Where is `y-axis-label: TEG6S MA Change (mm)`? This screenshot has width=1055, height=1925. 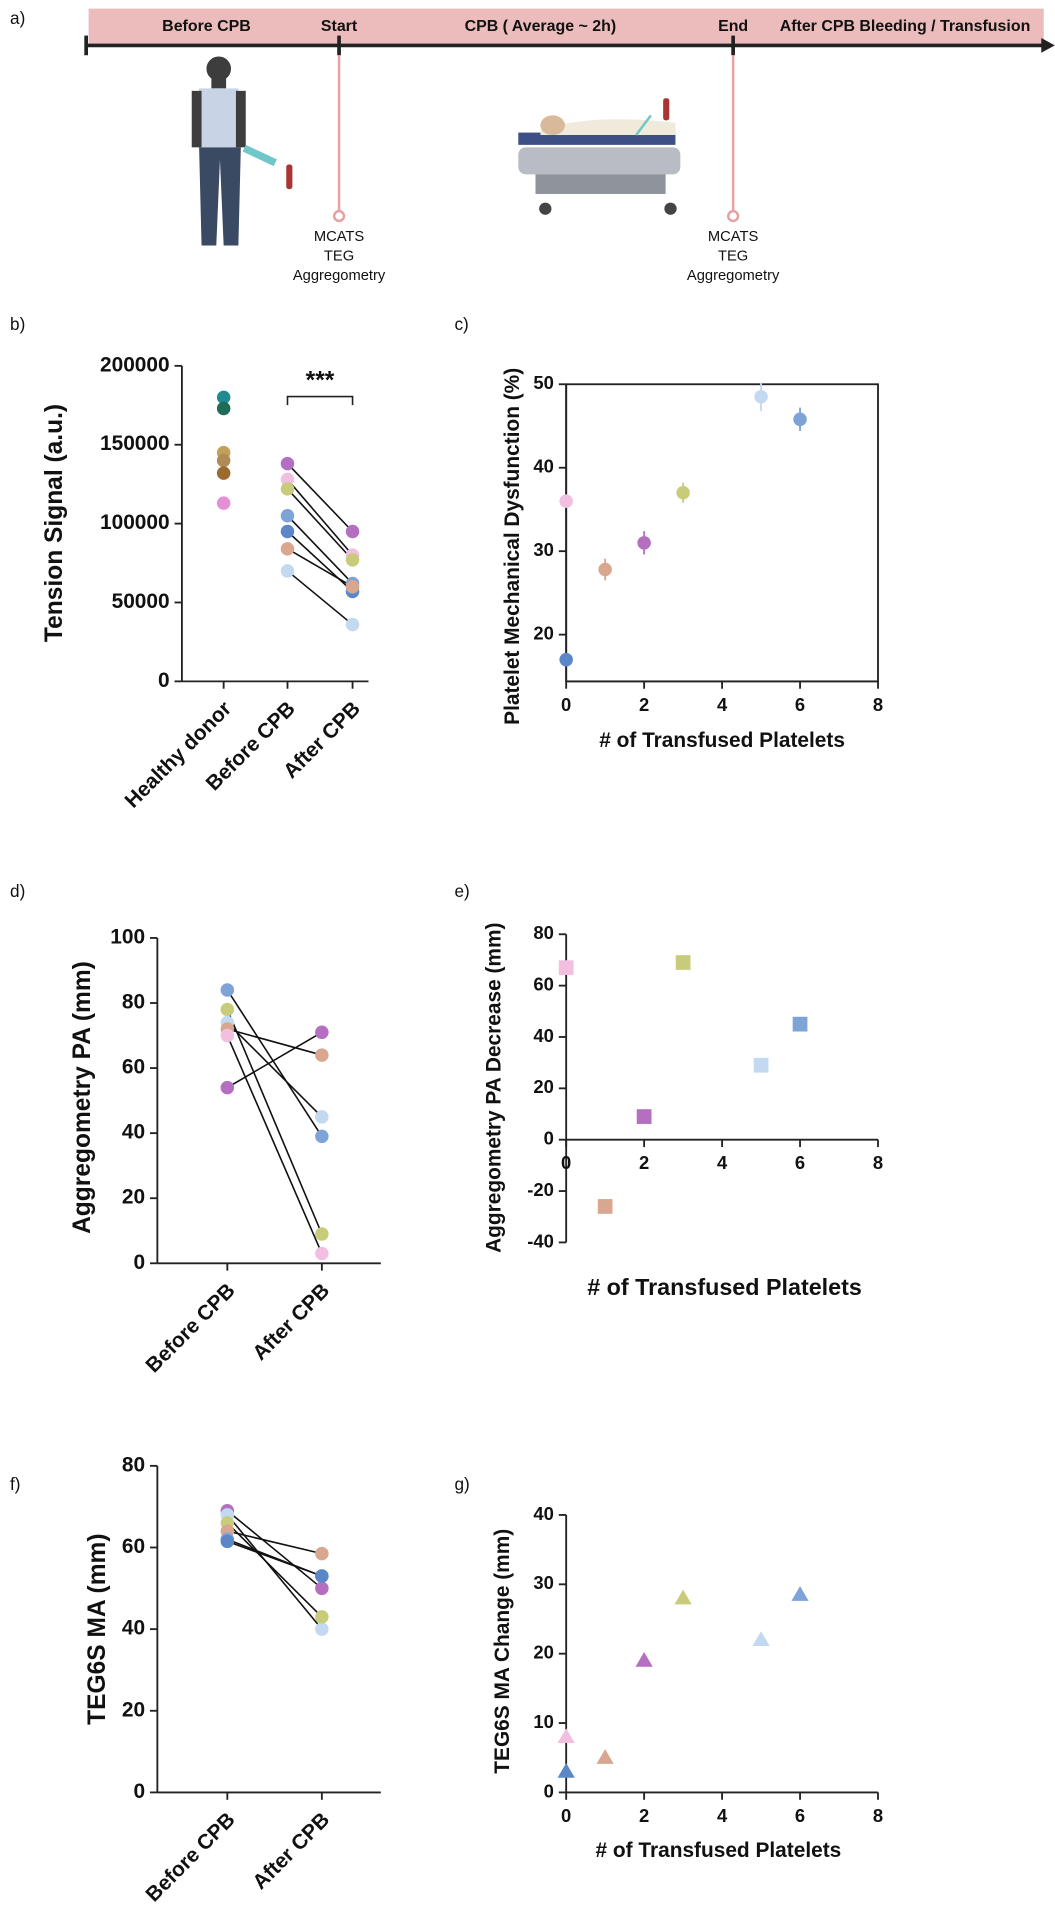 y-axis-label: TEG6S MA Change (mm) is located at coordinates (502, 1651).